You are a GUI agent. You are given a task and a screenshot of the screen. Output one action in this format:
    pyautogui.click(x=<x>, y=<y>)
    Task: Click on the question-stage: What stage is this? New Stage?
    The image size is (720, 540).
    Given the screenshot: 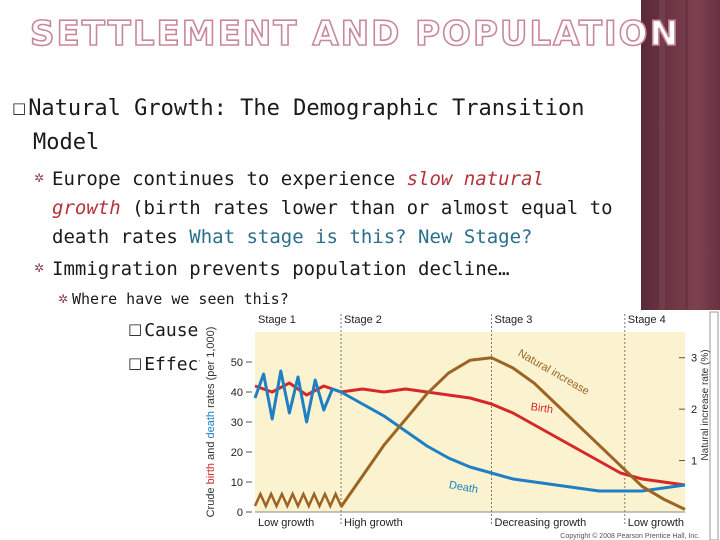 What is the action you would take?
    pyautogui.click(x=361, y=237)
    